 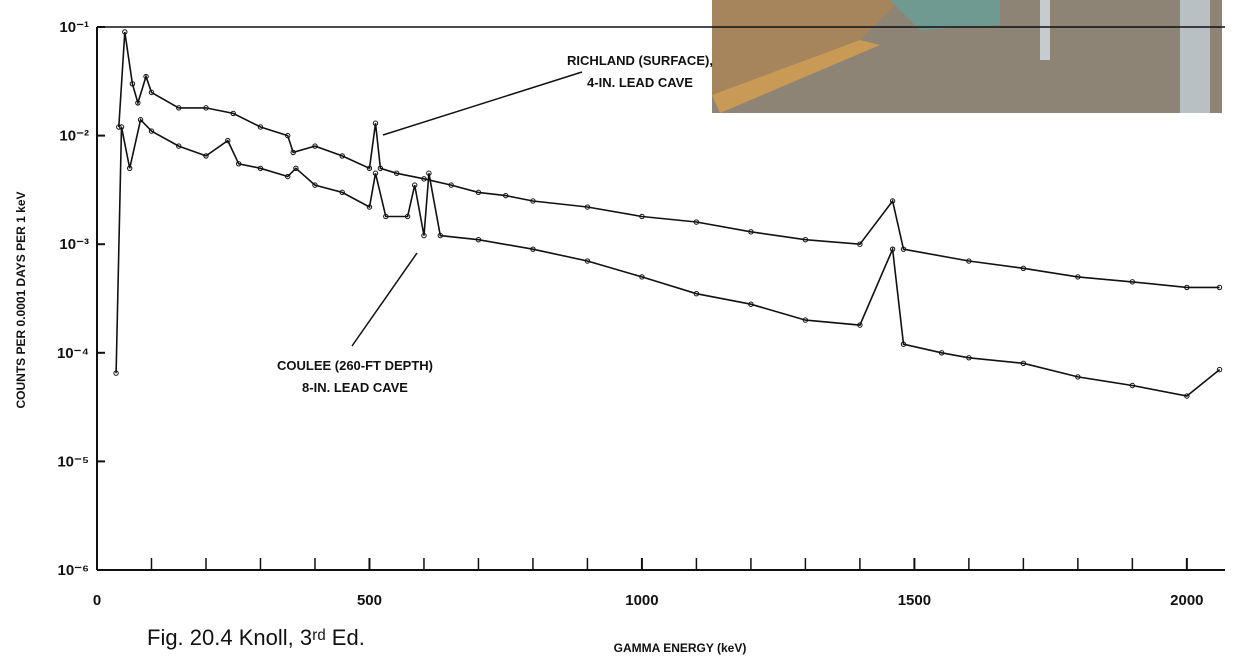 I want to click on x-tick-label: 1000, so click(x=641, y=600).